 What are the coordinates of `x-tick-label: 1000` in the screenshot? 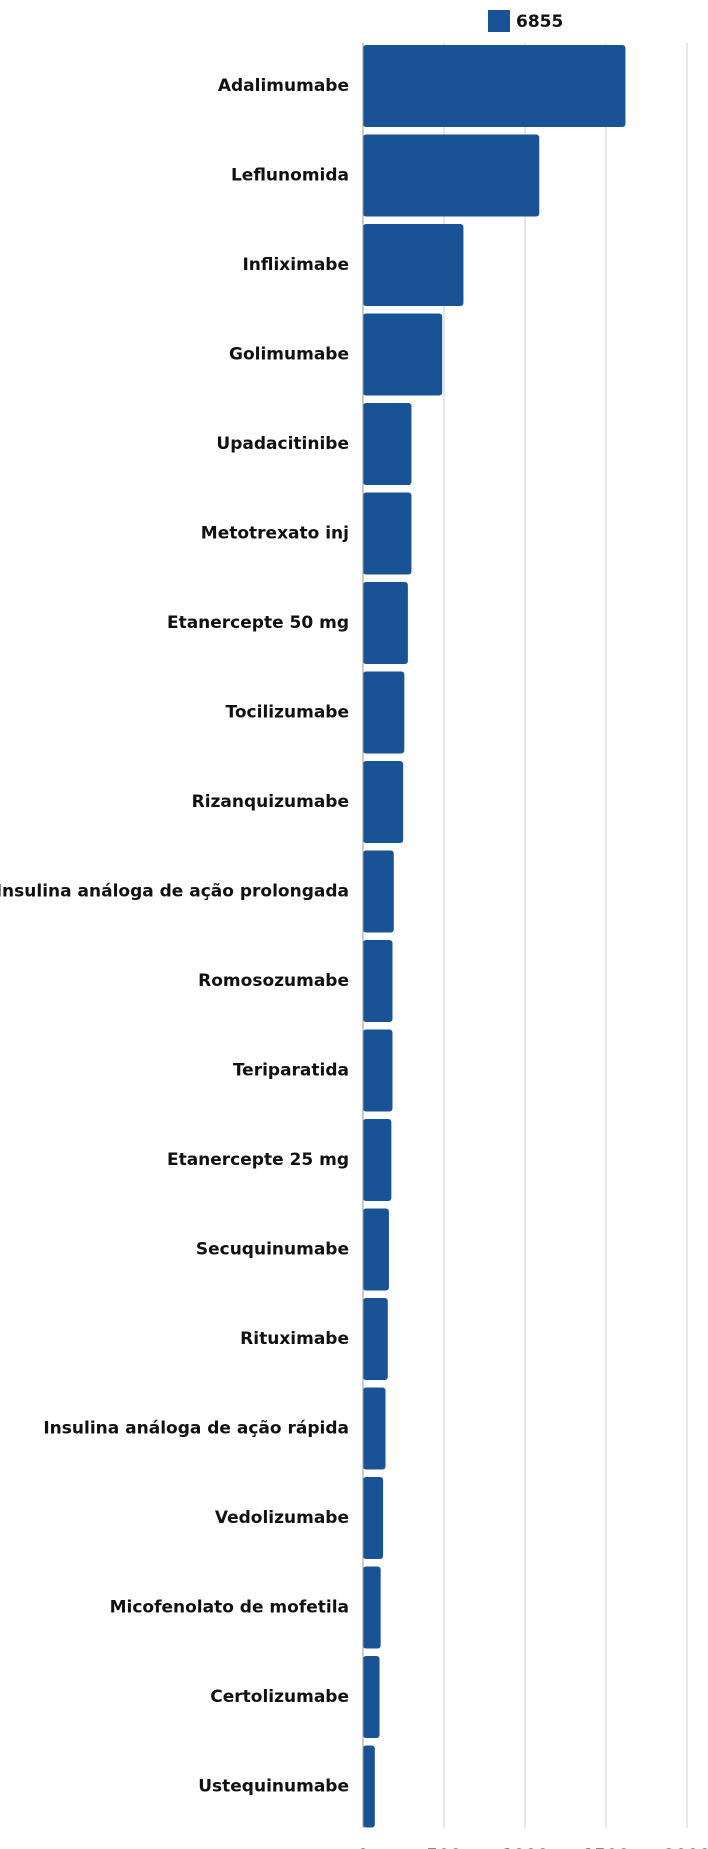 It's located at (524, 1847).